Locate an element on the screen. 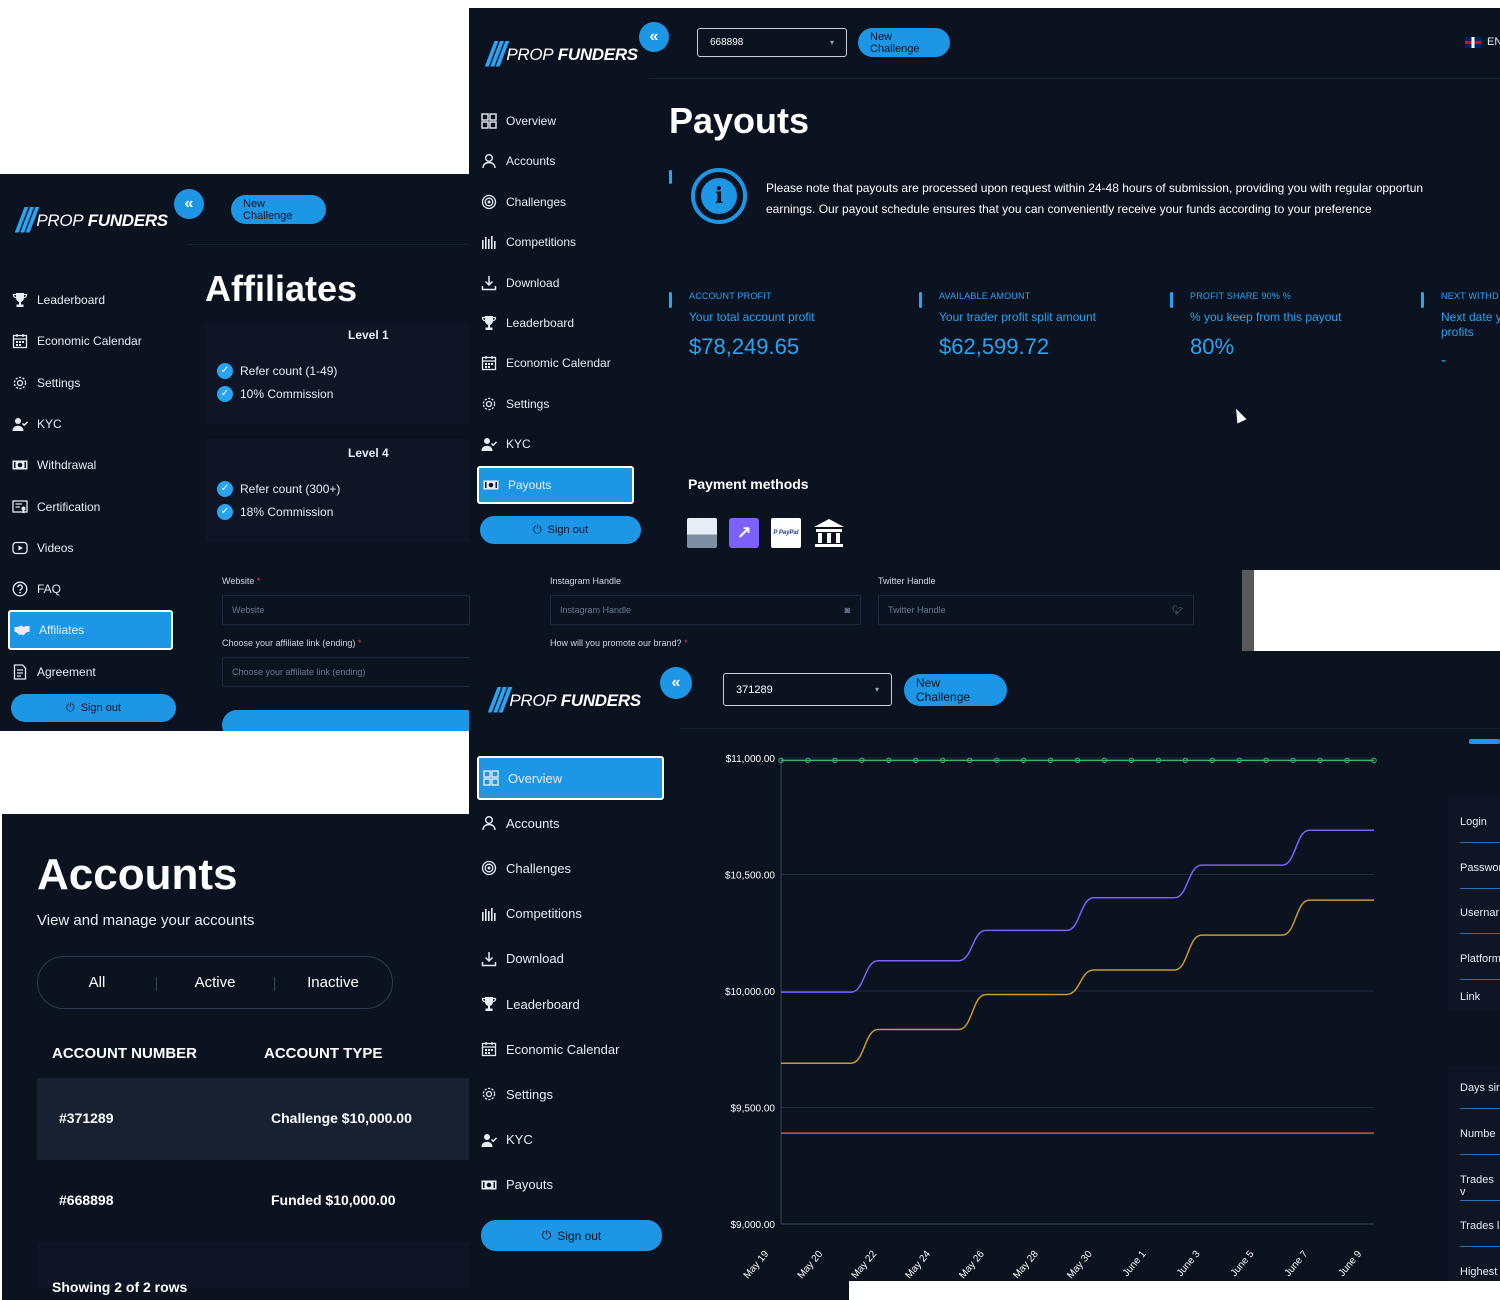 Image resolution: width=1500 pixels, height=1300 pixels. x-tick-label: May 30 is located at coordinates (1080, 1265).